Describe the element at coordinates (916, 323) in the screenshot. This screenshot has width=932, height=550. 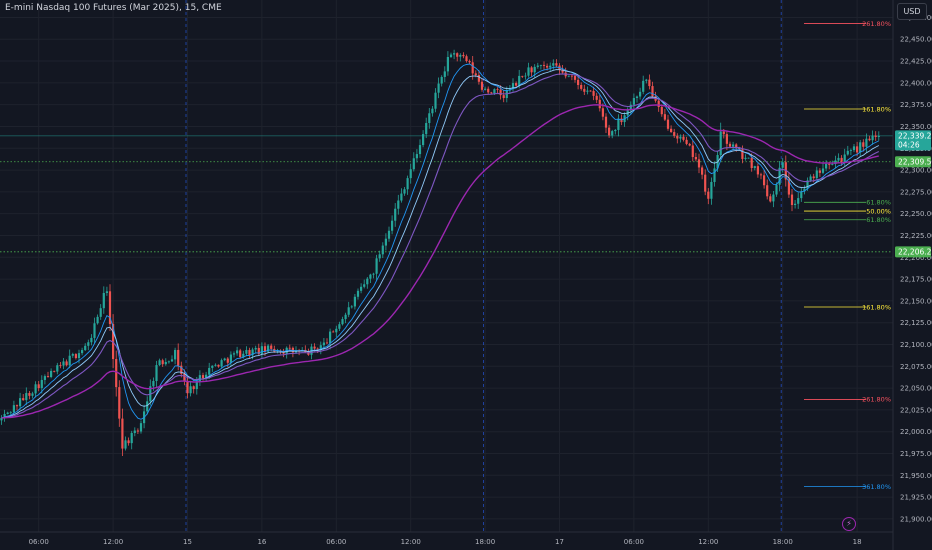
I see `price-tick-label: 22,125.00` at that location.